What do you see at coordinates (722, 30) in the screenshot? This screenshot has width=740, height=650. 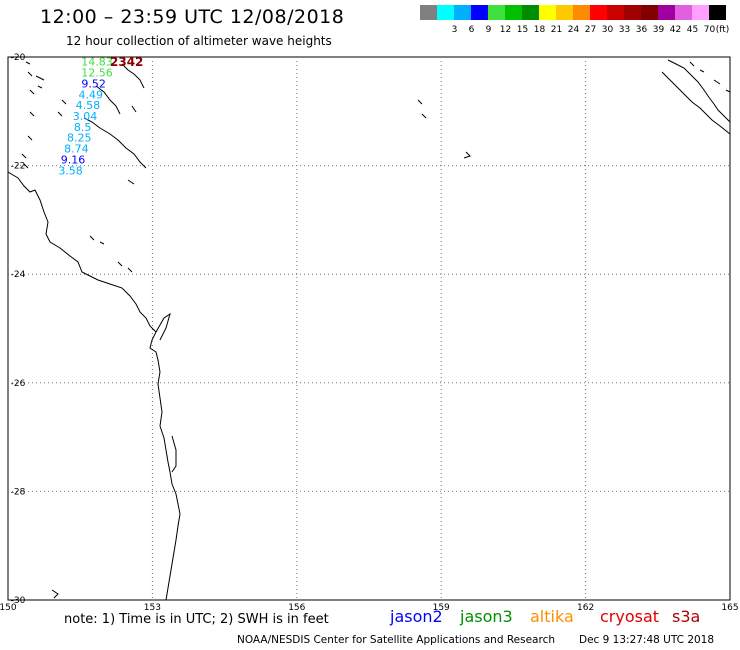 I see `scale-unit: (ft)` at bounding box center [722, 30].